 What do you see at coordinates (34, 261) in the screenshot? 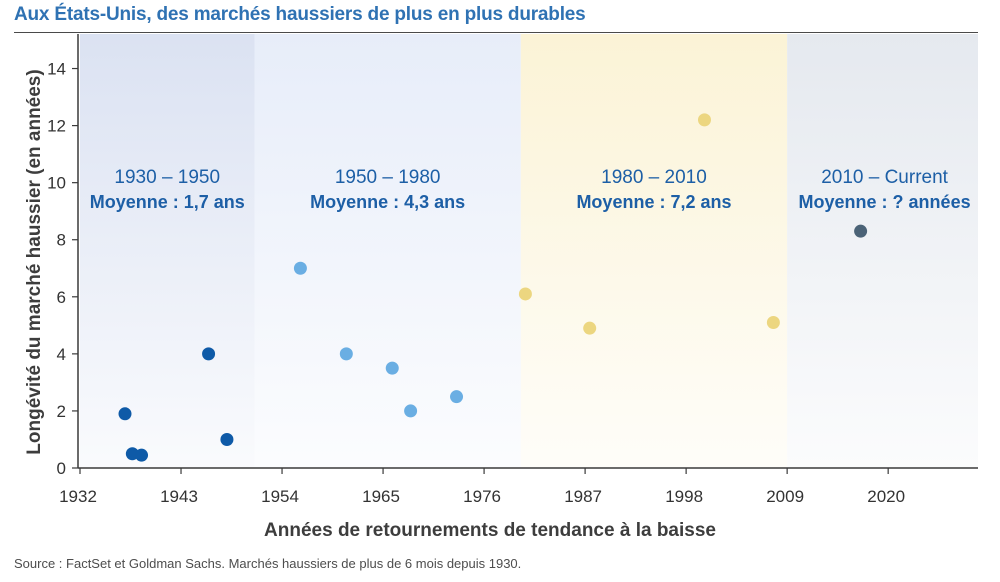
I see `y-axis-label: Longévité du marché haussier (en années)` at bounding box center [34, 261].